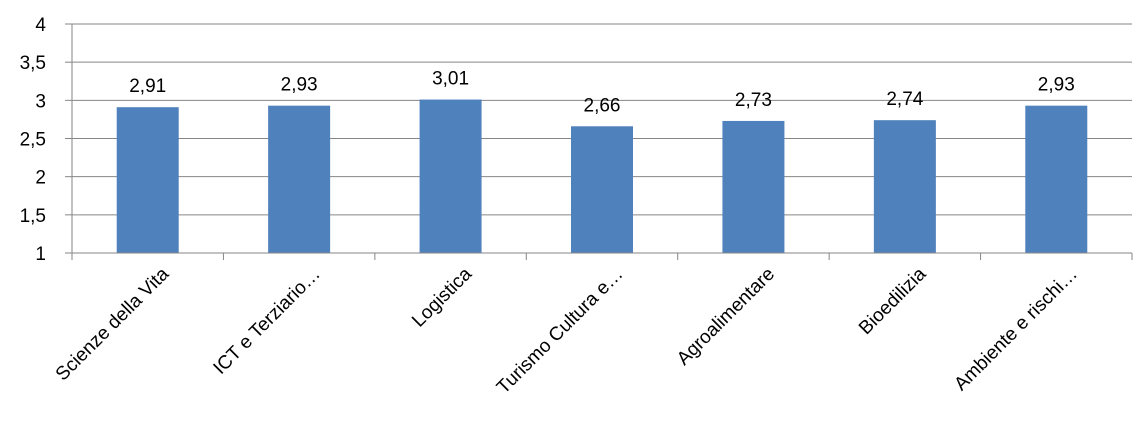 This screenshot has height=424, width=1147. What do you see at coordinates (904, 99) in the screenshot?
I see `data-label: 2,74` at bounding box center [904, 99].